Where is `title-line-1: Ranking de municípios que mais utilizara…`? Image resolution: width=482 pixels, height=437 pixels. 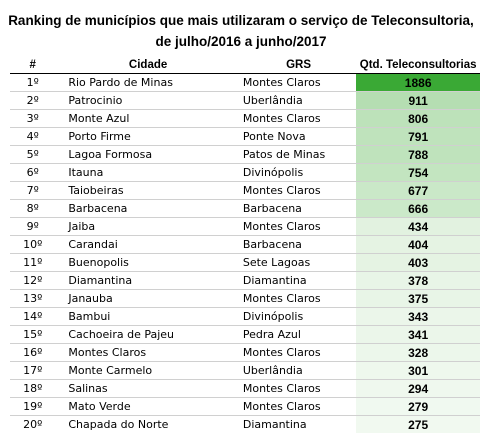
title-line-1: Ranking de municípios que mais utilizara… is located at coordinates (241, 20).